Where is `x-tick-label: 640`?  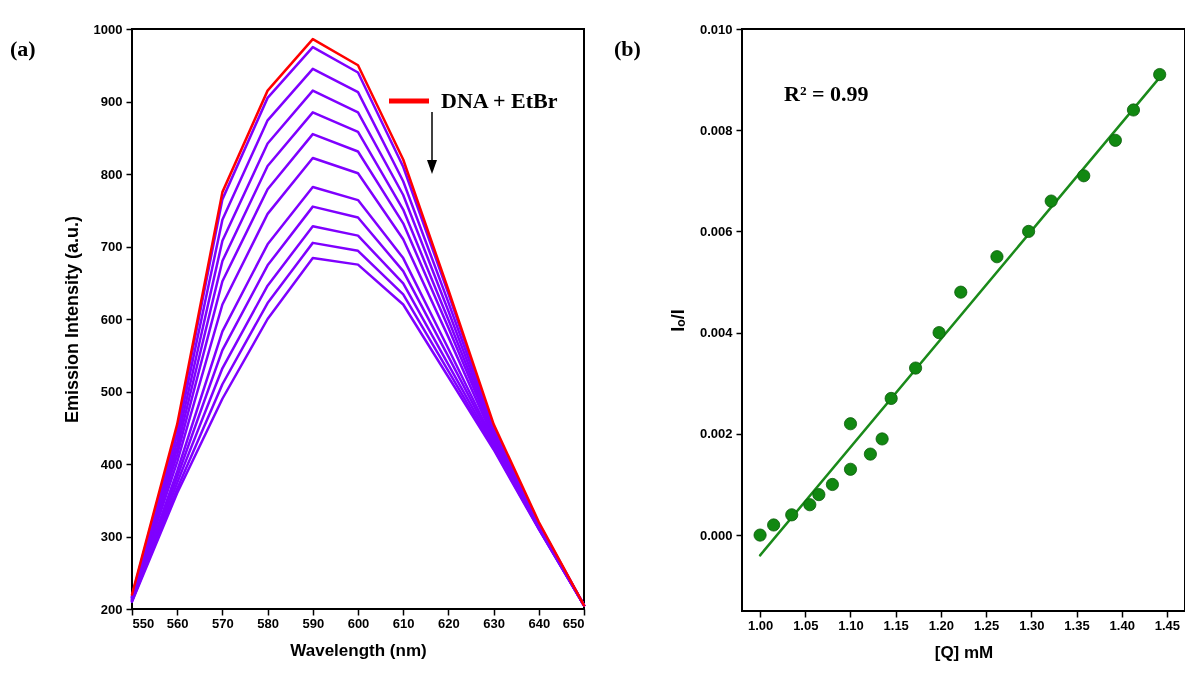
x-tick-label: 640 is located at coordinates (539, 623).